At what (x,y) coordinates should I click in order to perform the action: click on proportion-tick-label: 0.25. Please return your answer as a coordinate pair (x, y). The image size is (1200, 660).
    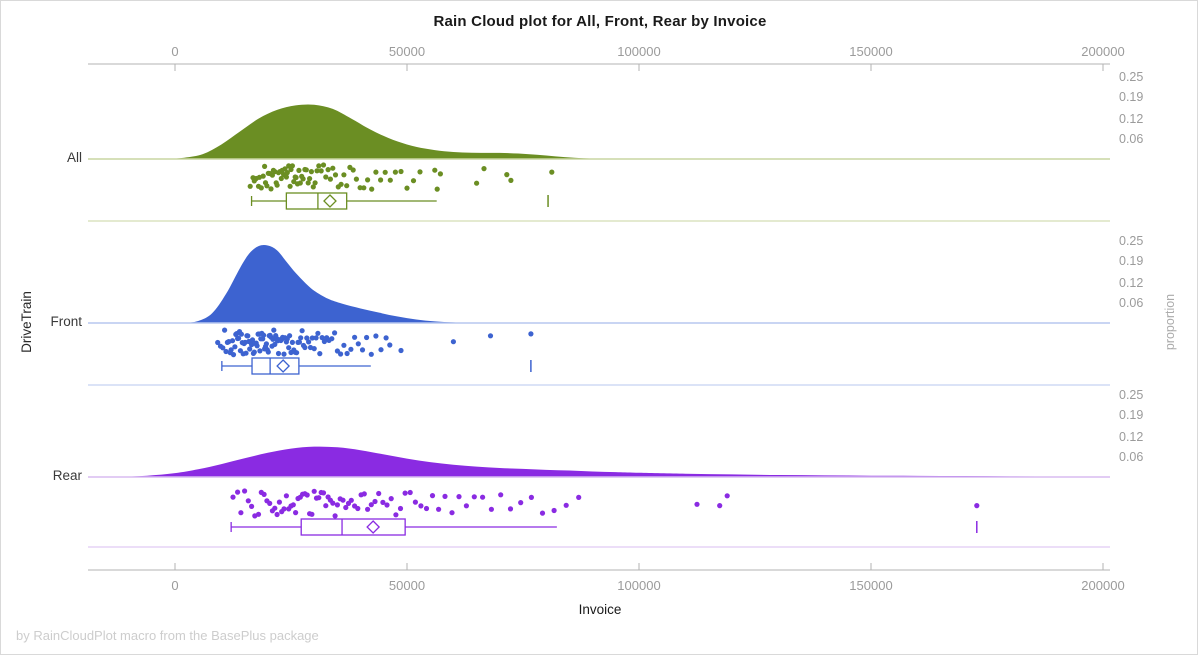
    Looking at the image, I should click on (1131, 77).